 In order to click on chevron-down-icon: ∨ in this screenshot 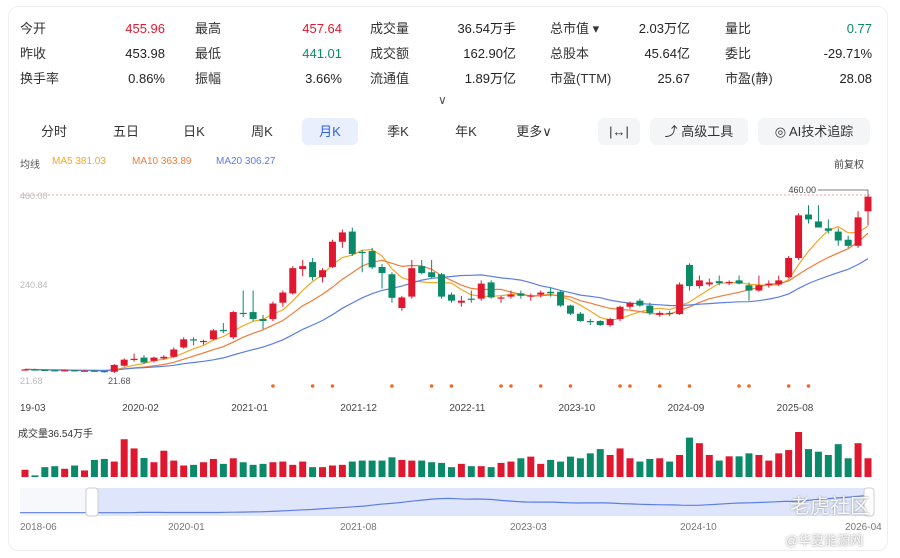, I will do `click(442, 100)`.